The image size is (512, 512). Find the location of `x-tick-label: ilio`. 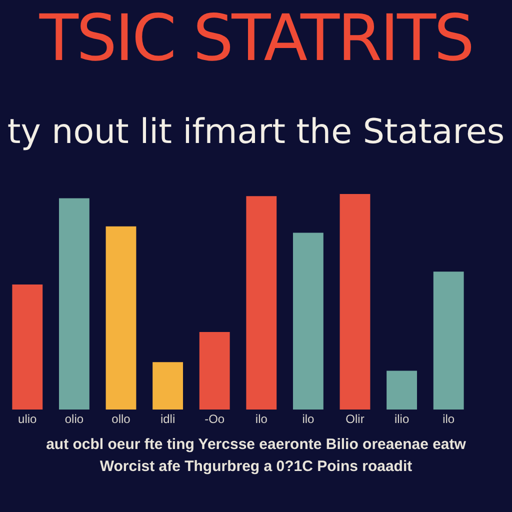

x-tick-label: ilio is located at coordinates (402, 419).